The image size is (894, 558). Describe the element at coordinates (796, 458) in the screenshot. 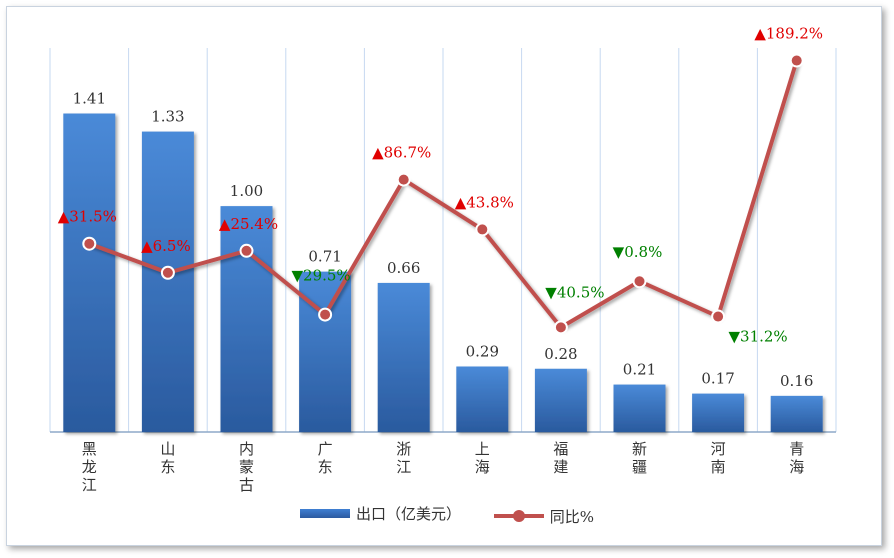

I see `x-tick-label: 青海` at that location.